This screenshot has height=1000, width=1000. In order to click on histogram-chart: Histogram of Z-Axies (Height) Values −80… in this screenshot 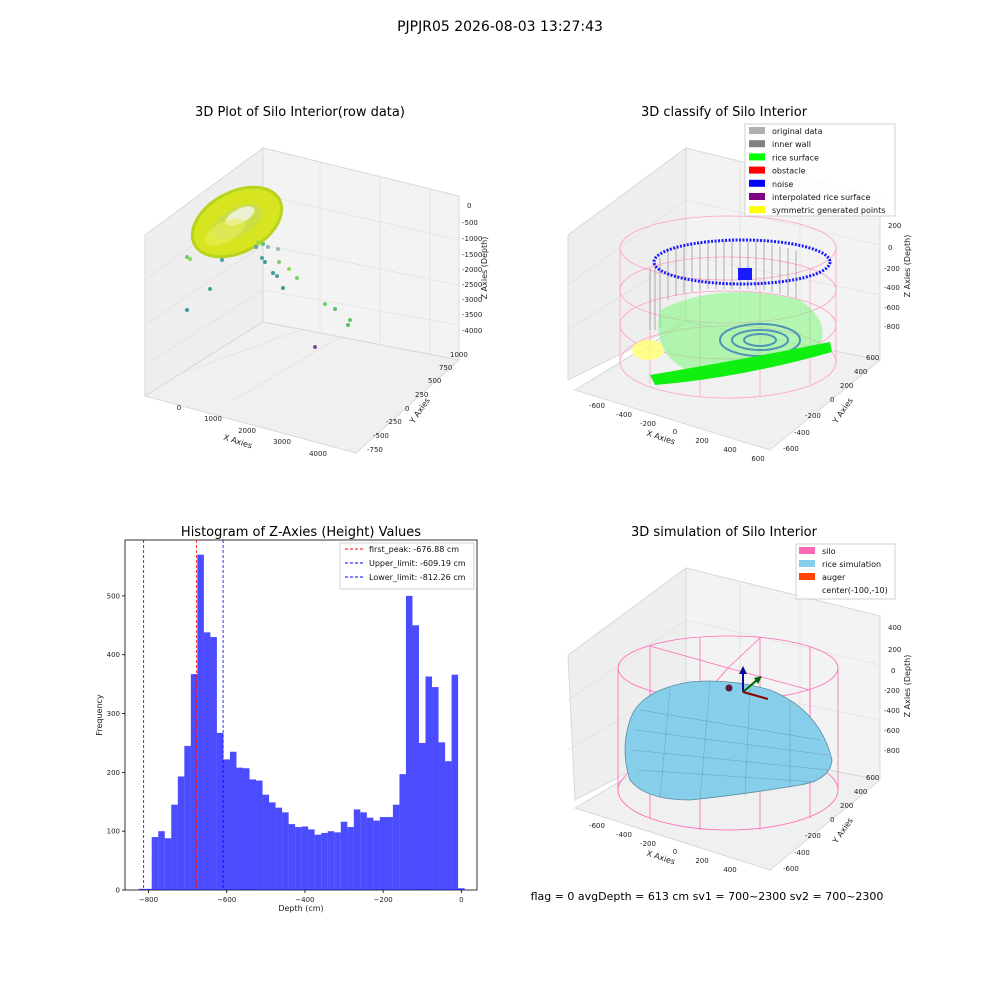, I will do `click(286, 719)`.